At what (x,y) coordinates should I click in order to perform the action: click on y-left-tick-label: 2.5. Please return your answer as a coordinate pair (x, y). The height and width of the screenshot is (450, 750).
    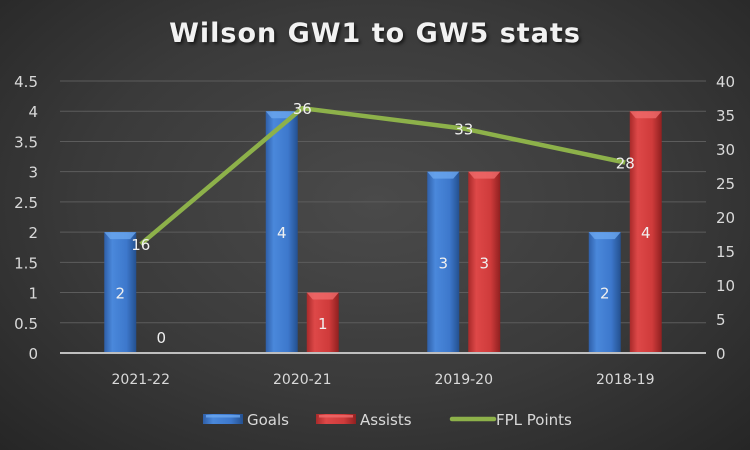
    Looking at the image, I should click on (26, 203).